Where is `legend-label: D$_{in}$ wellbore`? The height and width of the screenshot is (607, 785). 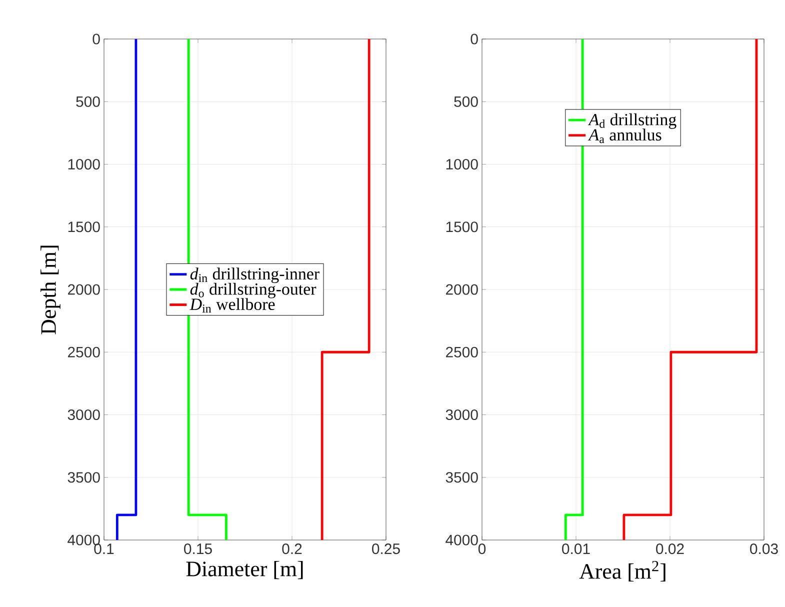 legend-label: D$_{in}$ wellbore is located at coordinates (232, 305).